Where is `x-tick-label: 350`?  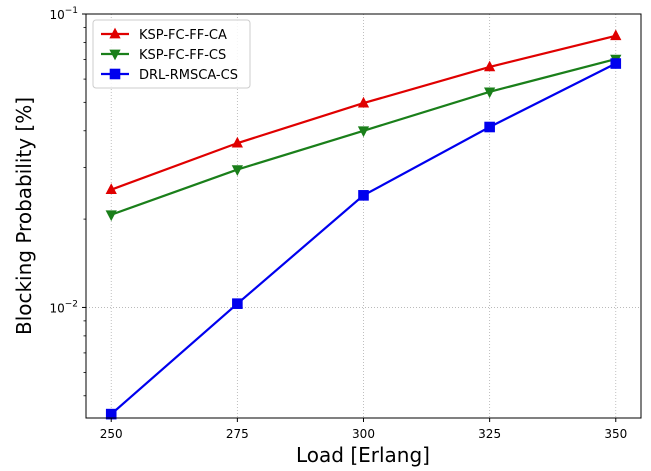 x-tick-label: 350 is located at coordinates (615, 434).